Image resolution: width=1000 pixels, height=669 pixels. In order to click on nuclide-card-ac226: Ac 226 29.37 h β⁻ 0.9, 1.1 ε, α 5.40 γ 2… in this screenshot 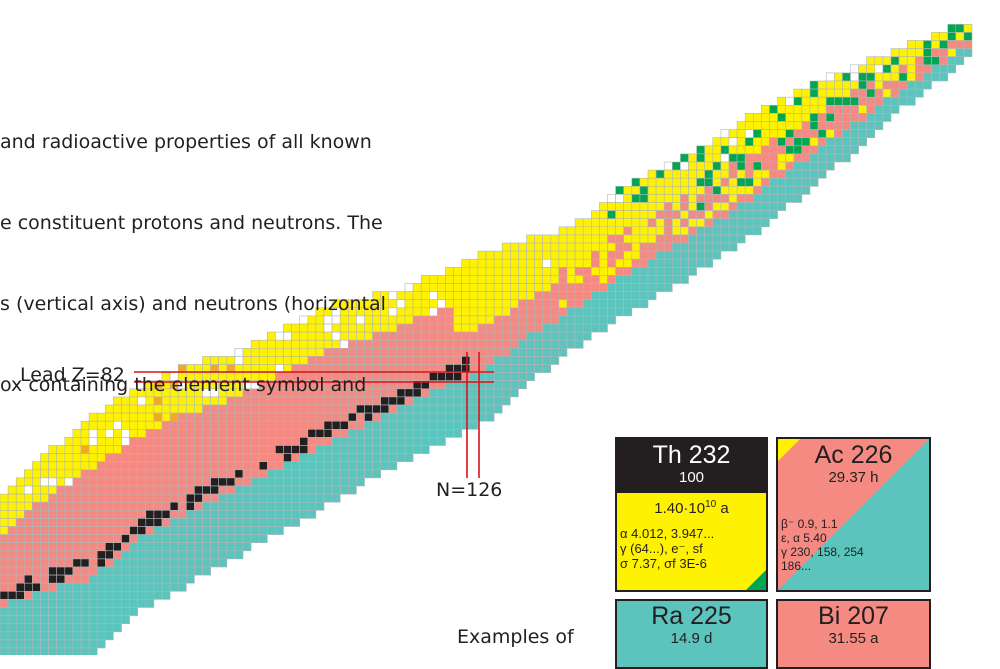, I will do `click(853, 514)`.